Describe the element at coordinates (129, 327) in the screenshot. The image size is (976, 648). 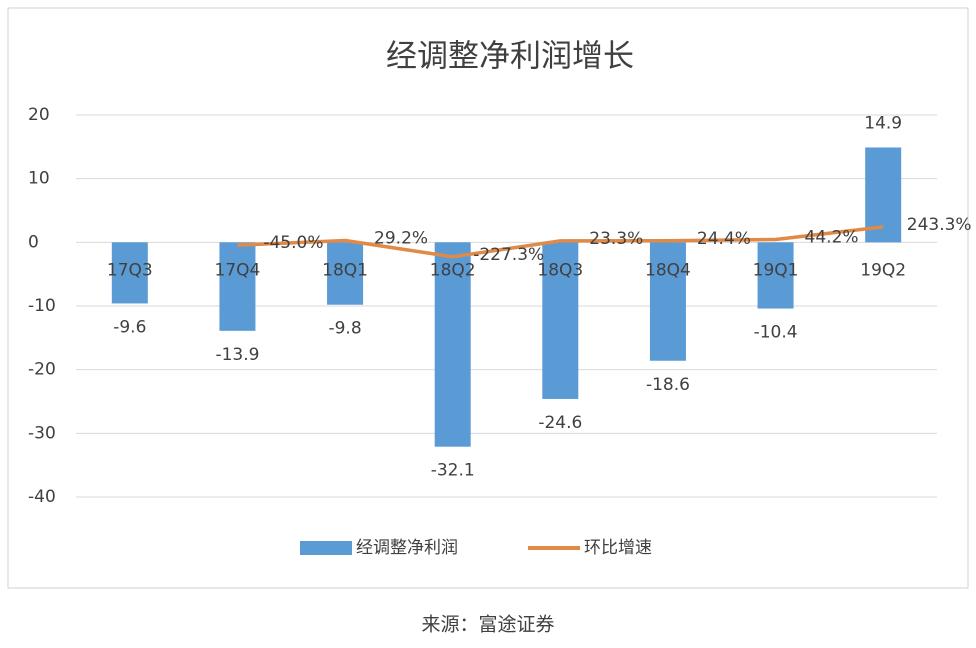
I see `data-label: -9.6` at that location.